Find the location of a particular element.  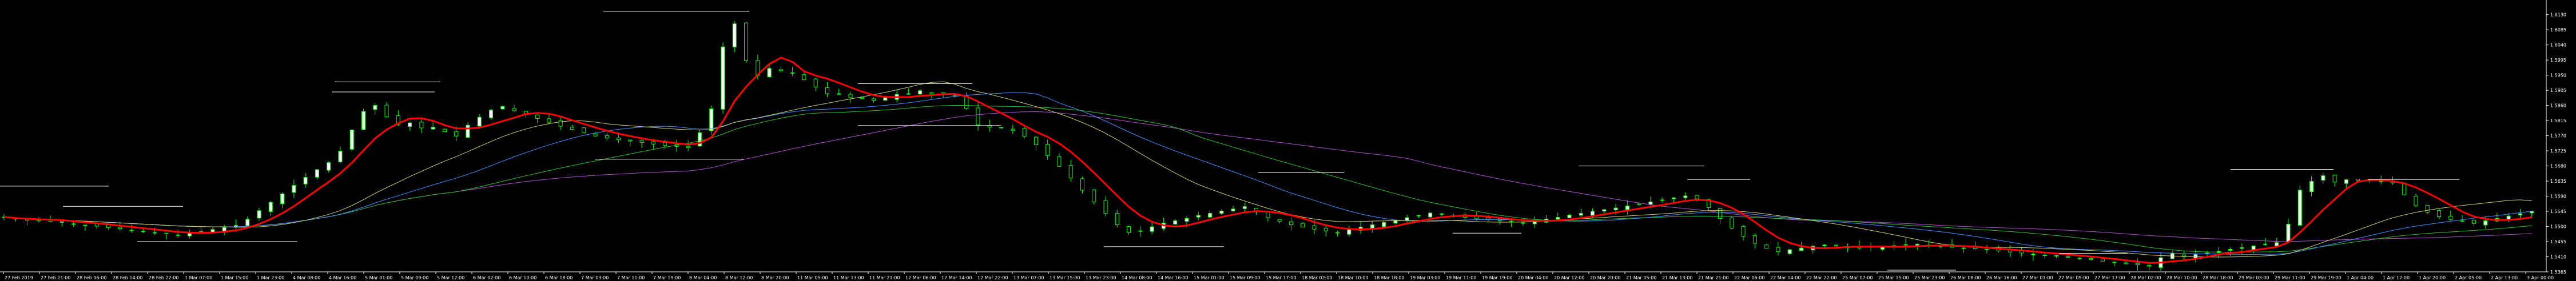

price-tick-label: 1.5410 is located at coordinates (2558, 257).